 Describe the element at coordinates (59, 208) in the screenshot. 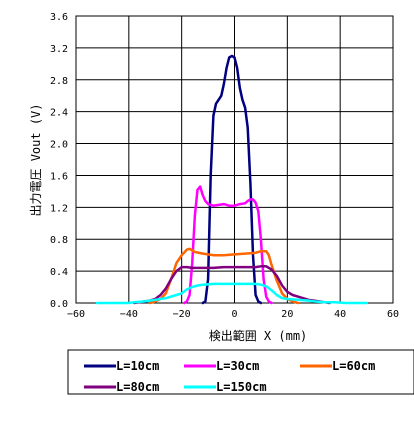

I see `y-tick-label: 1.2` at that location.